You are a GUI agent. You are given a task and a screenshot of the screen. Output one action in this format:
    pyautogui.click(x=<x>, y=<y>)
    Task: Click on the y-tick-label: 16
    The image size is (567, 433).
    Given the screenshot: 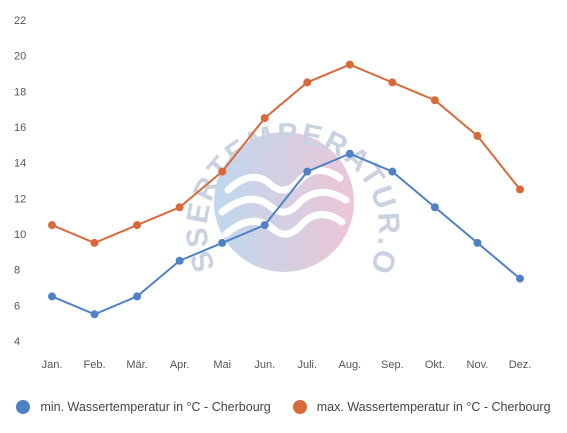 What is the action you would take?
    pyautogui.click(x=20, y=128)
    